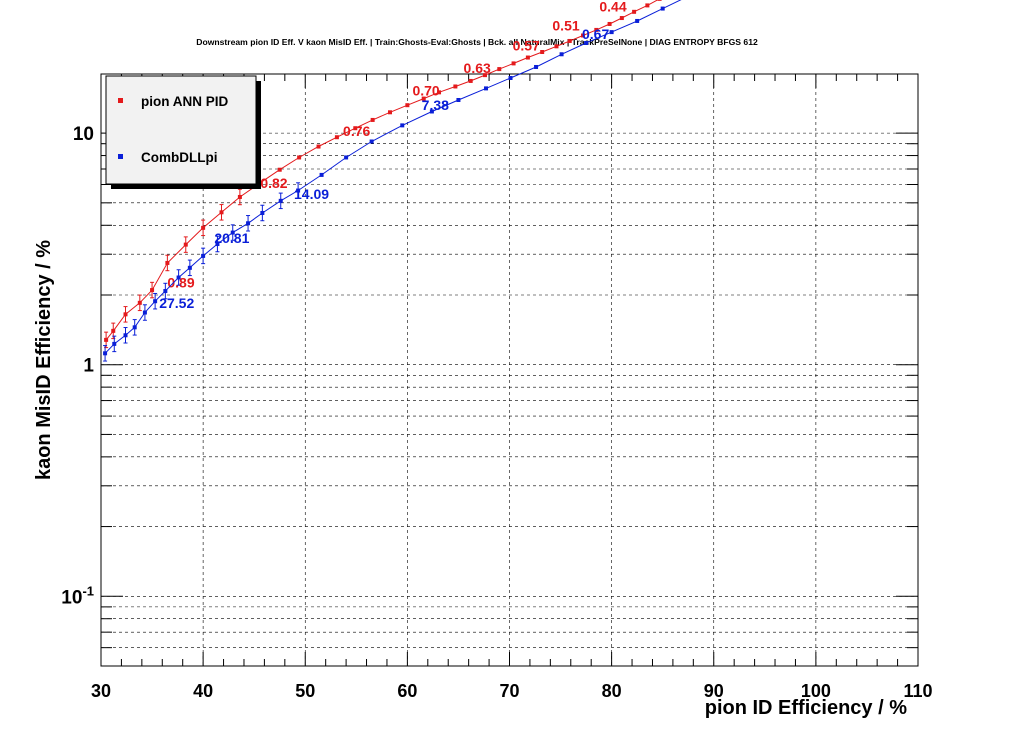 This screenshot has height=740, width=1020. I want to click on point-label: 0.51, so click(565, 25).